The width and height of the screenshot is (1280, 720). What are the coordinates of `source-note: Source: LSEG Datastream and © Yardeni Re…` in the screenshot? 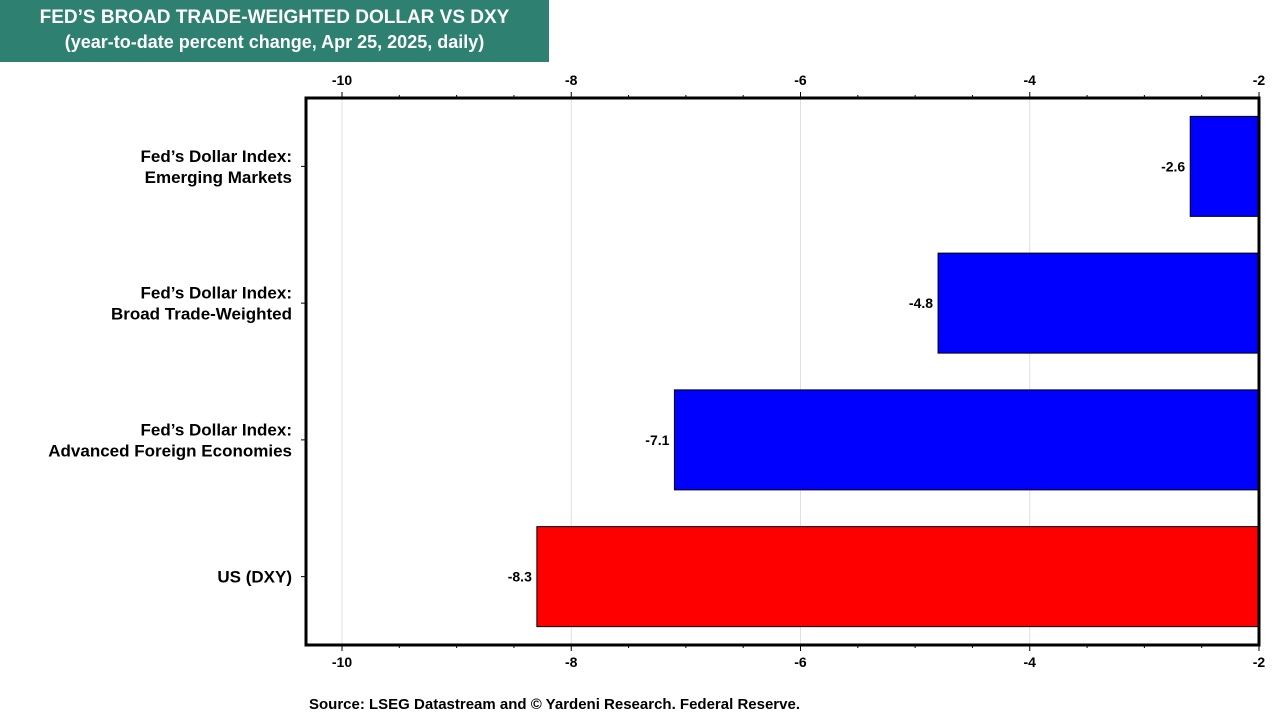 It's located at (554, 704).